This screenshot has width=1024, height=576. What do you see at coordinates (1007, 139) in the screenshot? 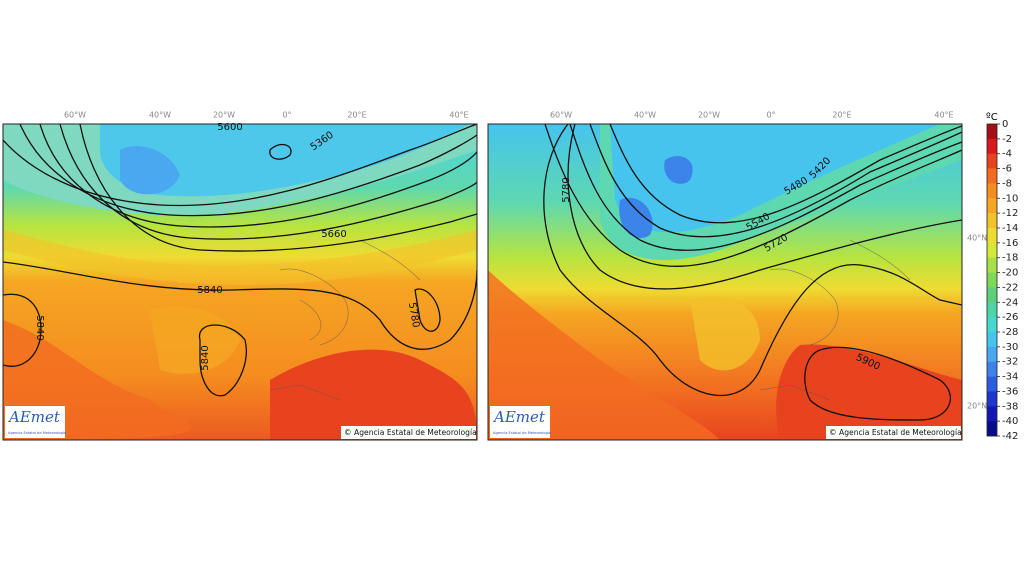
I see `colorbar-tick-label: -2` at bounding box center [1007, 139].